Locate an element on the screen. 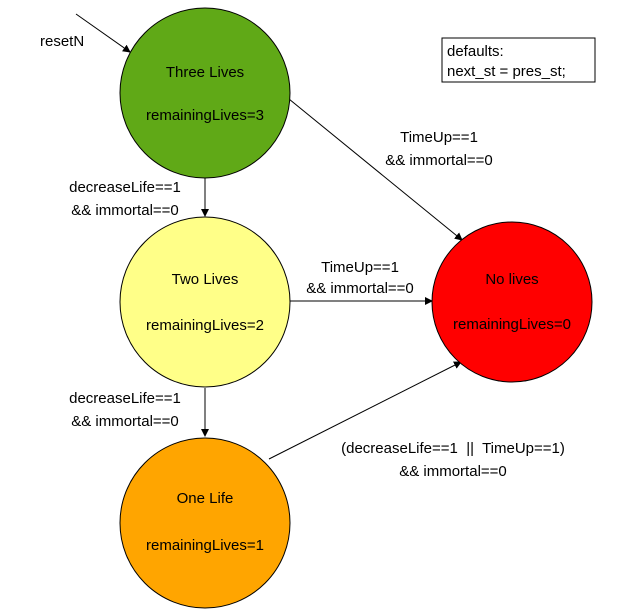 Image resolution: width=630 pixels, height=613 pixels. reset-label: resetN is located at coordinates (62, 41).